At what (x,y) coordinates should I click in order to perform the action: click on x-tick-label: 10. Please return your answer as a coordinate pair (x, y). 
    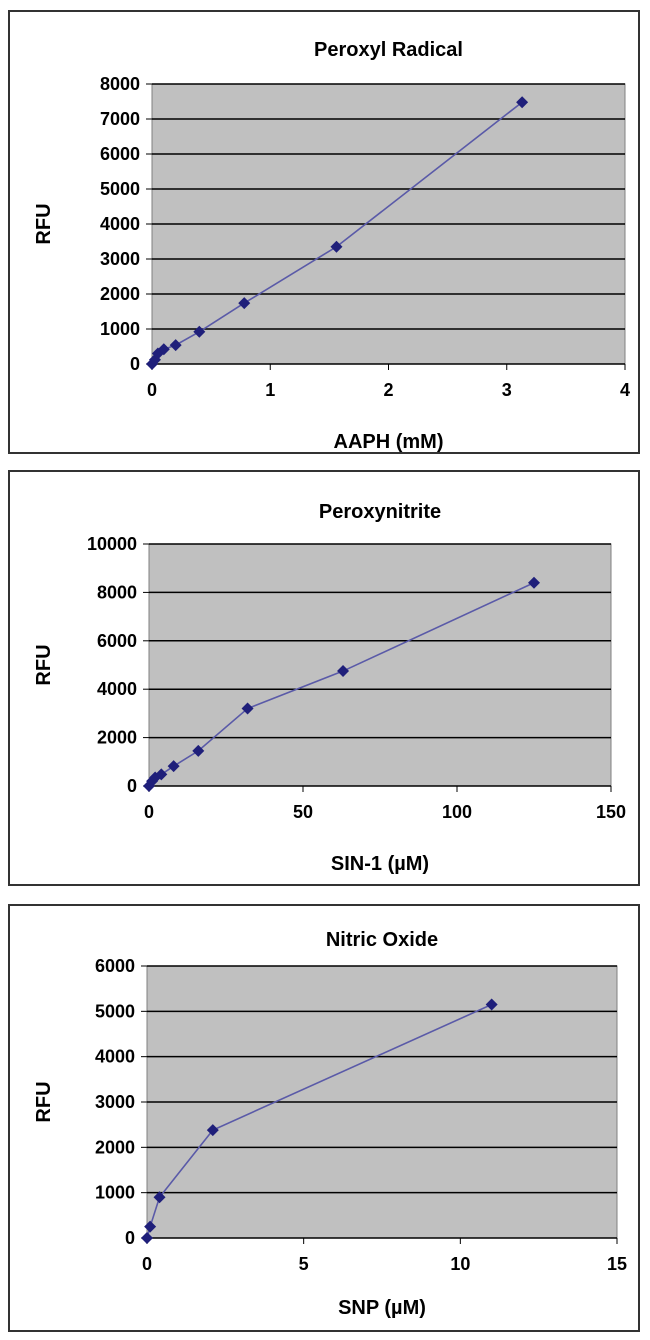
    Looking at the image, I should click on (460, 1264).